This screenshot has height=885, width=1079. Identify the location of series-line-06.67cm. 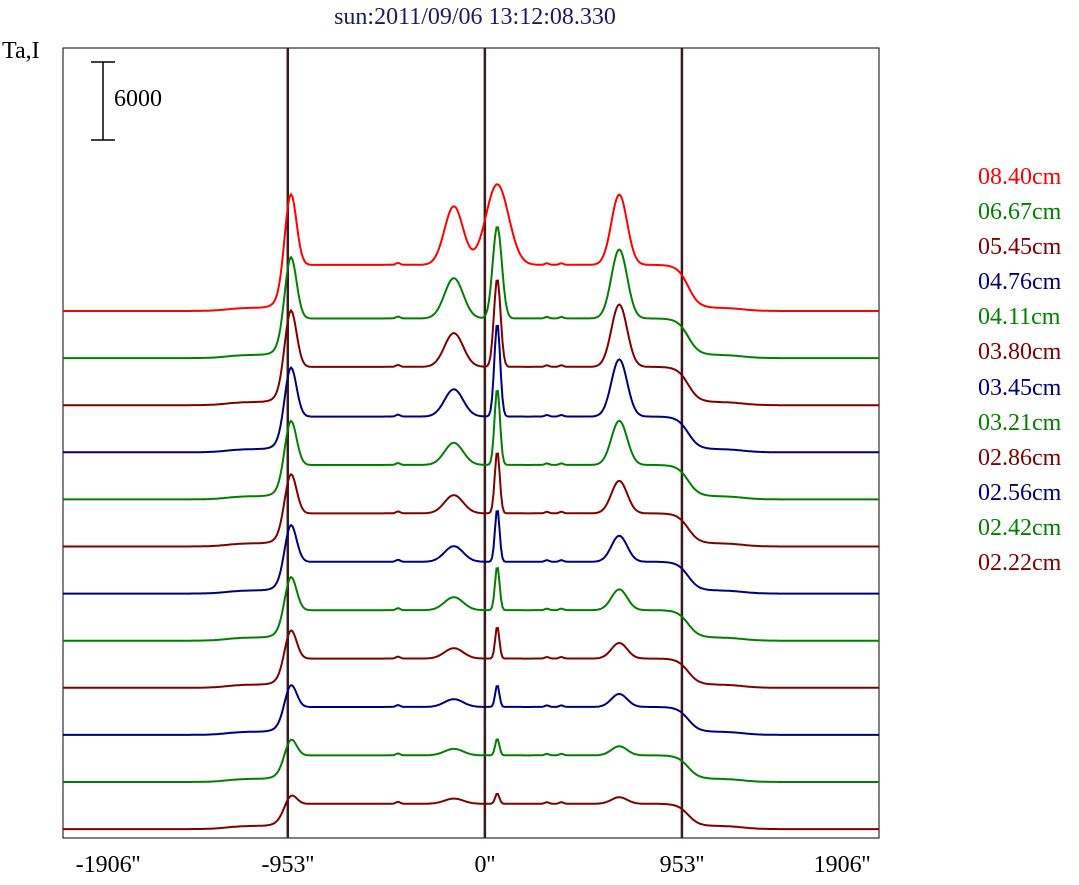
(471, 293).